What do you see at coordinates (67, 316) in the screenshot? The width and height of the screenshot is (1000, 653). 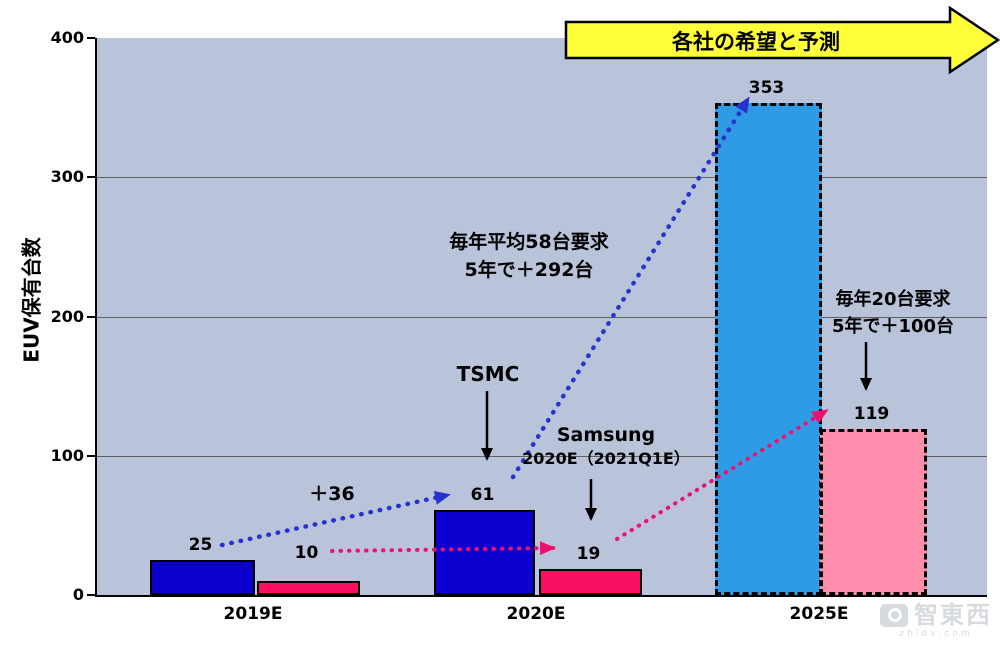 I see `y-tick-label-200: 200` at bounding box center [67, 316].